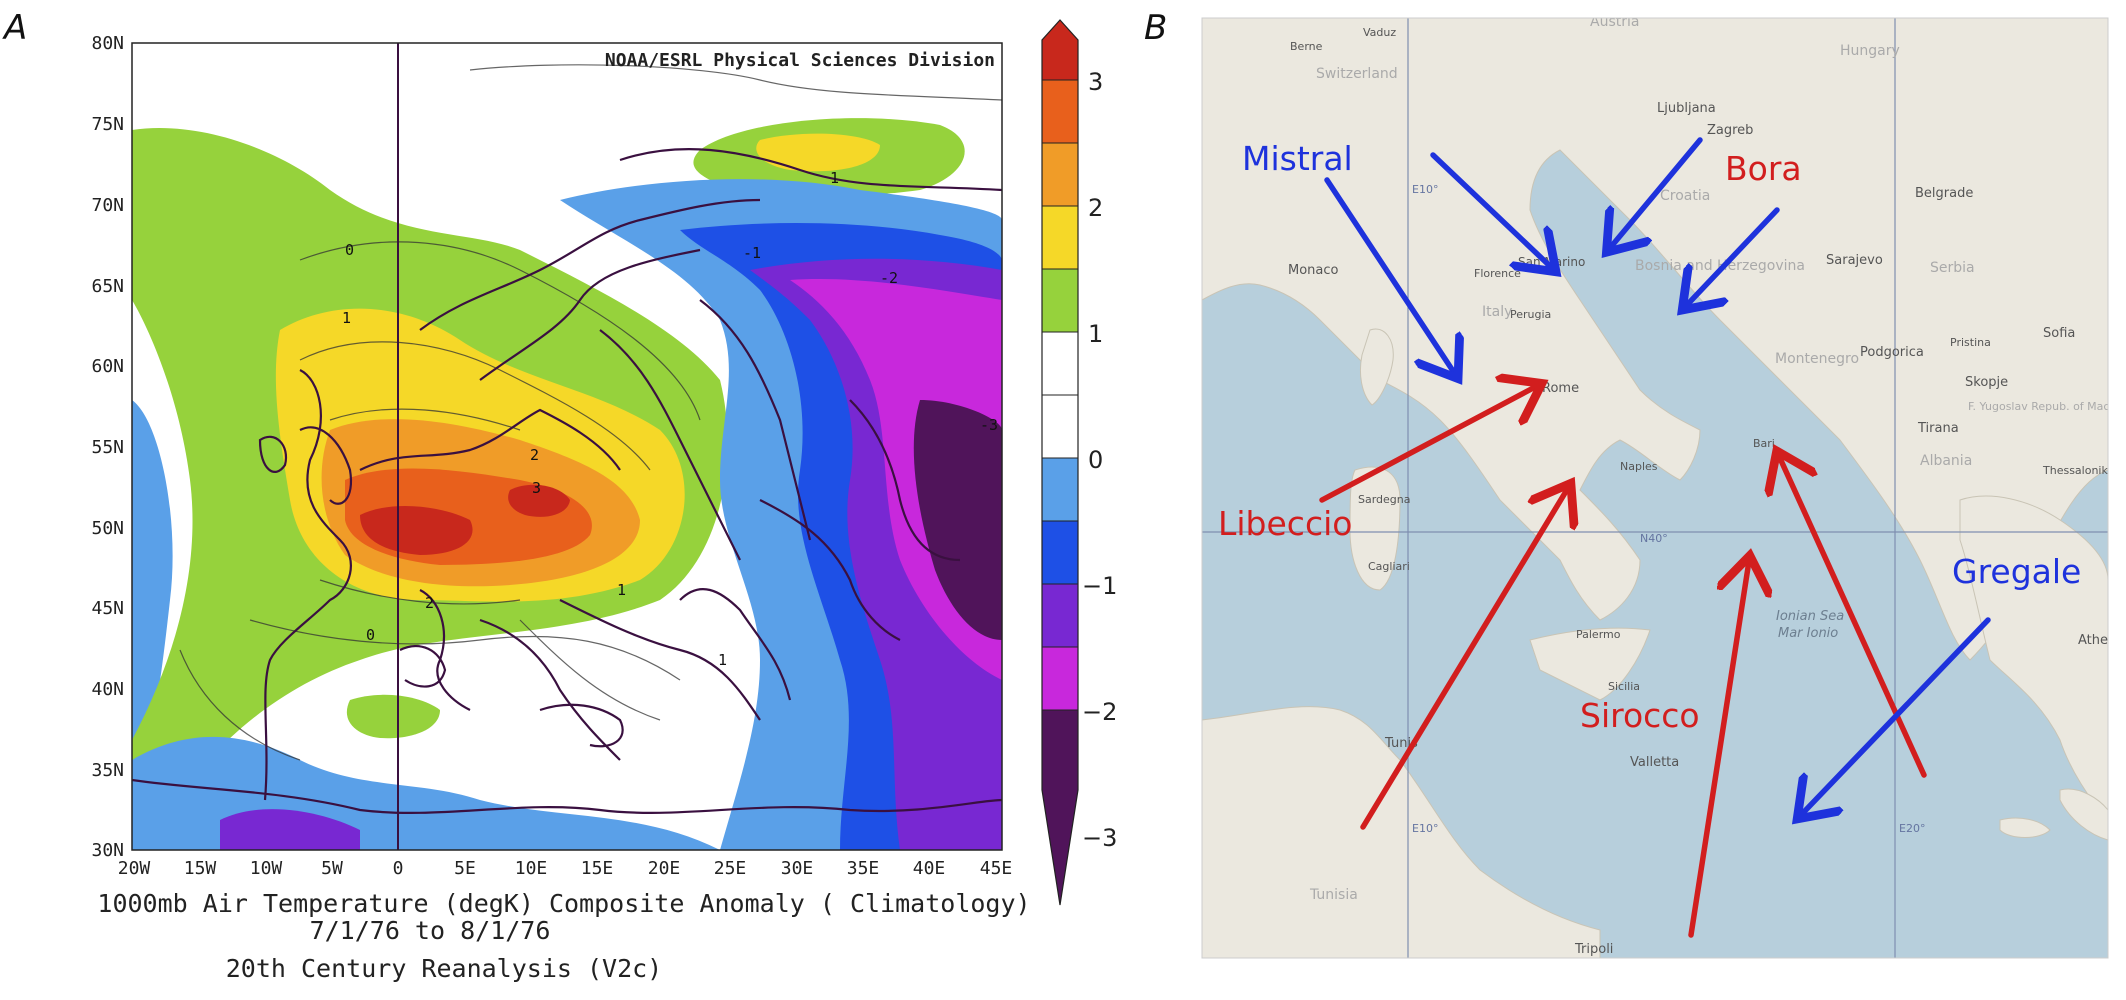  What do you see at coordinates (929, 868) in the screenshot?
I see `x-tick: 40E` at bounding box center [929, 868].